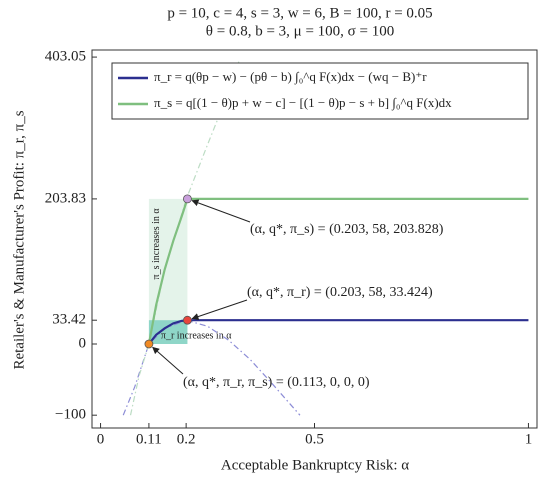  What do you see at coordinates (320, 91) in the screenshot?
I see `legend-box` at bounding box center [320, 91].